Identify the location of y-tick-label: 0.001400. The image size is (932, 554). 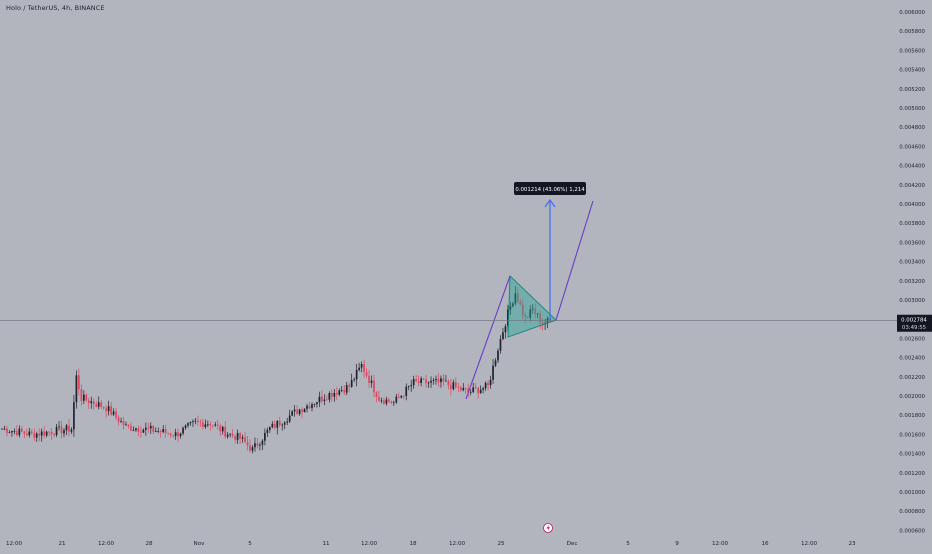
(912, 455).